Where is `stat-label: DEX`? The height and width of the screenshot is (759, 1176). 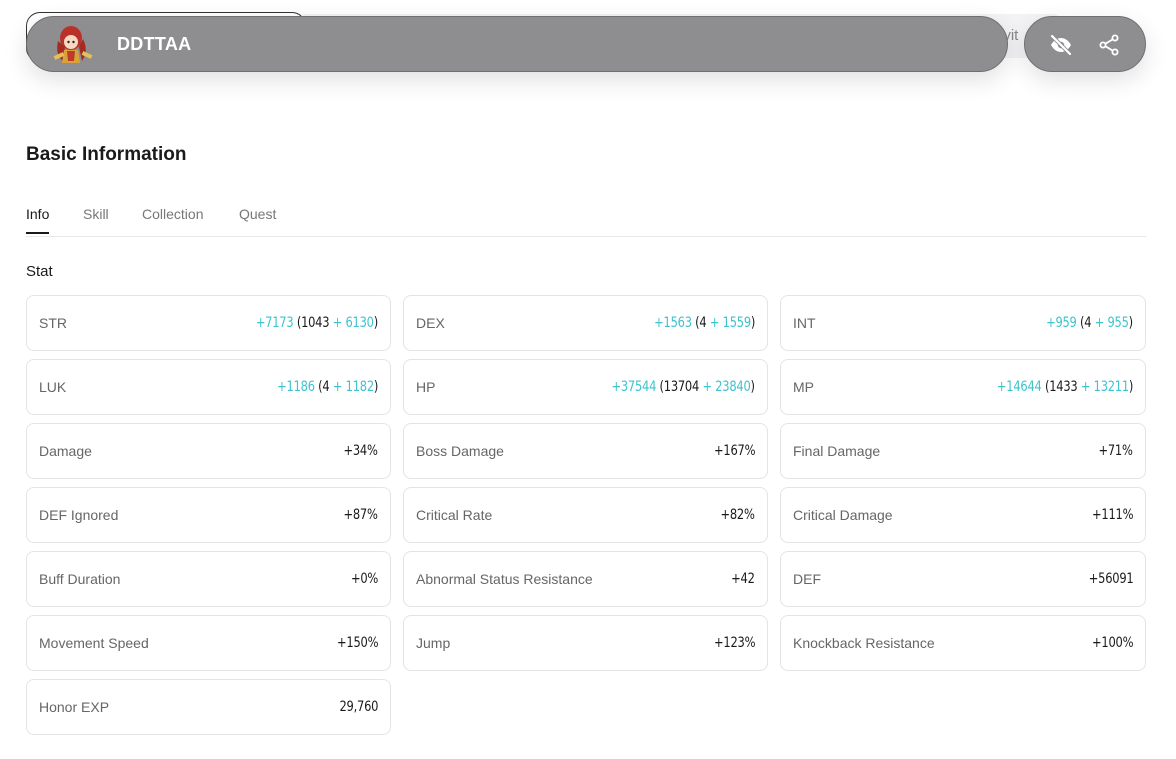
stat-label: DEX is located at coordinates (430, 323).